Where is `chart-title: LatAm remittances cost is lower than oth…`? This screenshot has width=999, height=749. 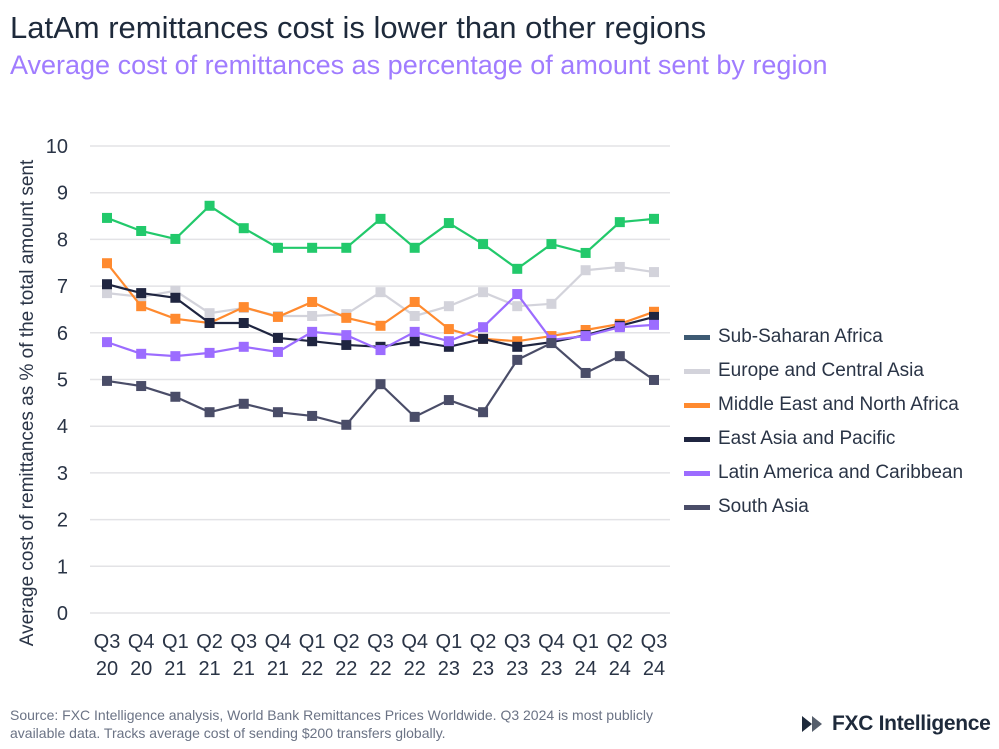
chart-title: LatAm remittances cost is lower than oth… is located at coordinates (358, 27).